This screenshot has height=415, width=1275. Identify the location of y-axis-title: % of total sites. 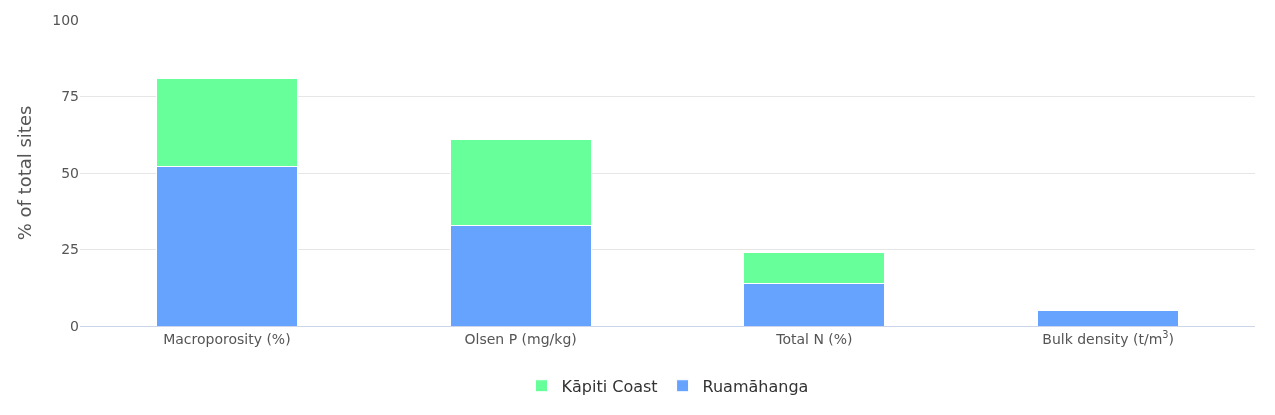
(25, 173).